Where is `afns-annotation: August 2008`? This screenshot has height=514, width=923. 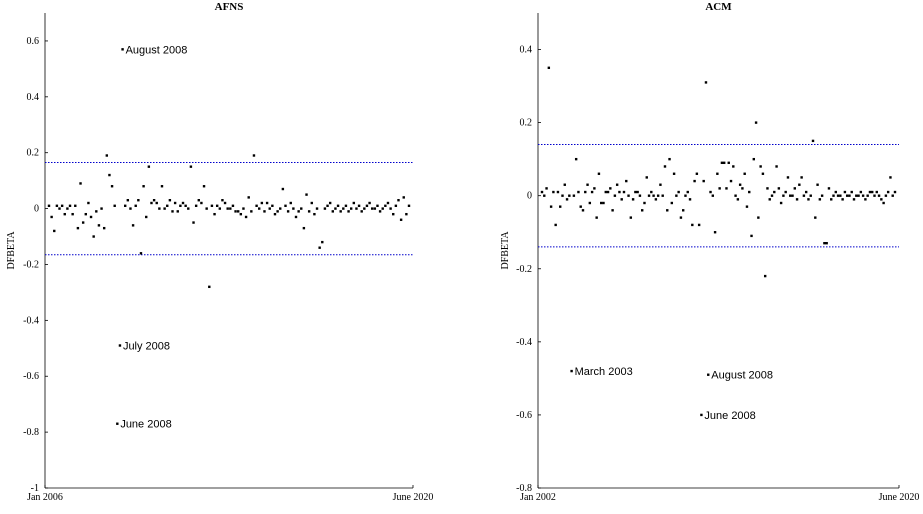 afns-annotation: August 2008 is located at coordinates (157, 50).